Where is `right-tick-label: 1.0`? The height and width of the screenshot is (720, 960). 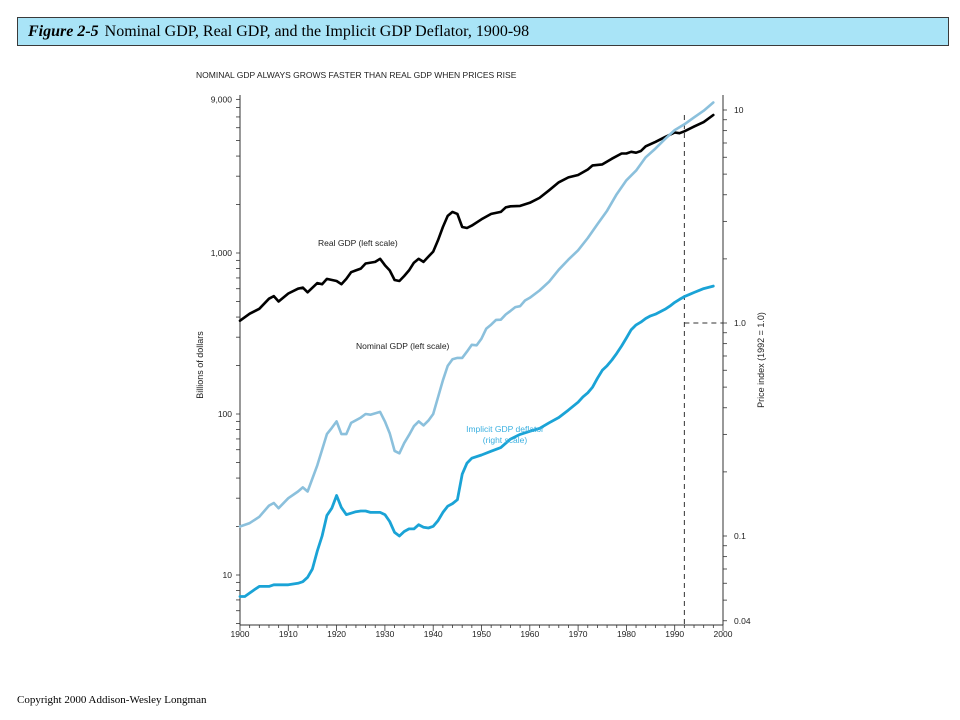
right-tick-label: 1.0 is located at coordinates (740, 323).